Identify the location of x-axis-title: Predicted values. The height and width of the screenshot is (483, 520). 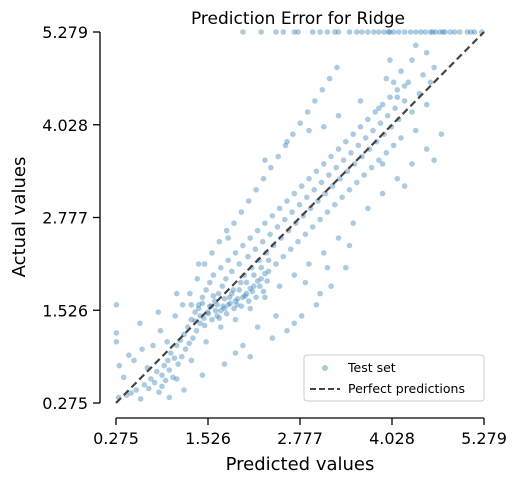
(300, 464).